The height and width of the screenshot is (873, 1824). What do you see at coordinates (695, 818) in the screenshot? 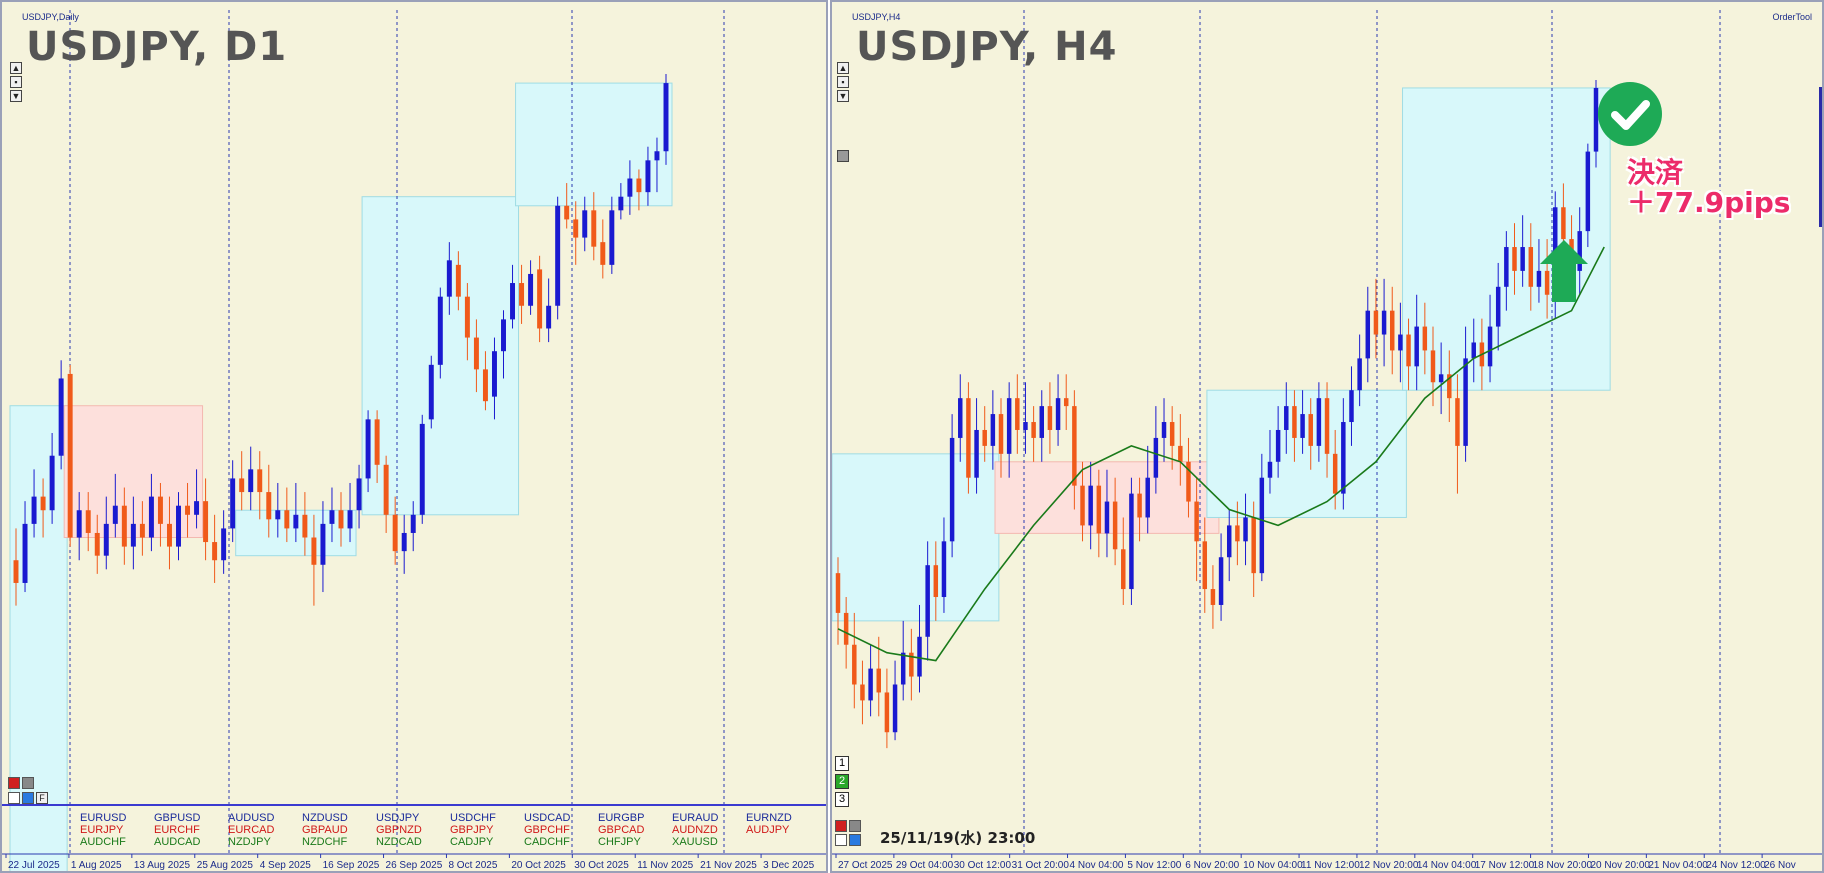
I see `pair-link: EURAUD` at bounding box center [695, 818].